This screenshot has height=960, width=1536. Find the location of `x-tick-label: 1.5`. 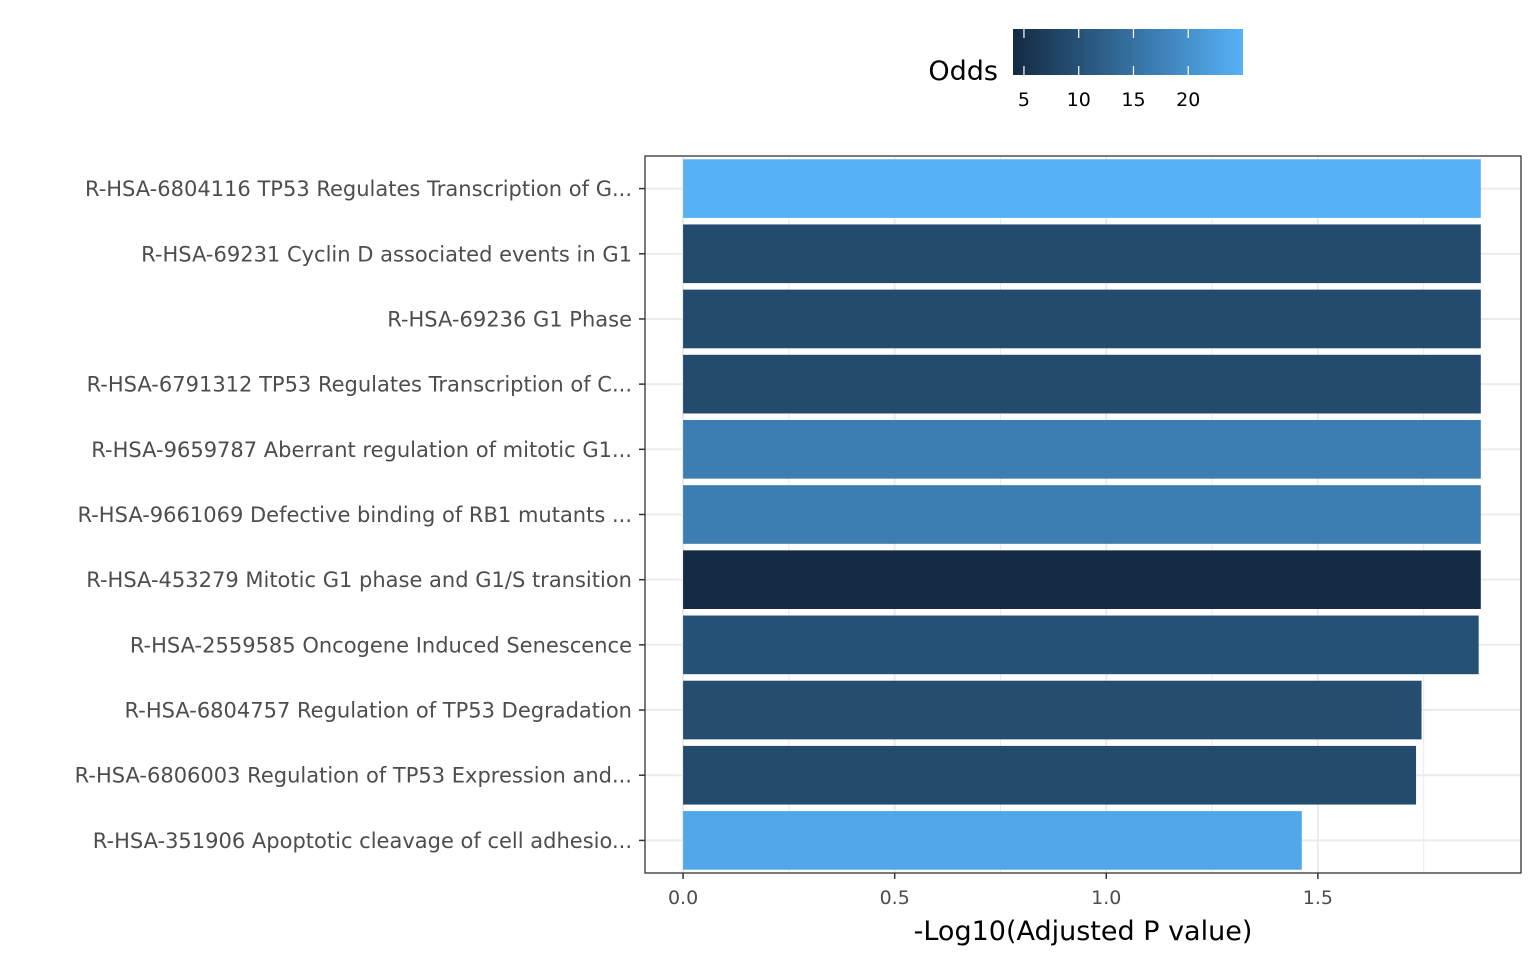

x-tick-label: 1.5 is located at coordinates (1318, 898).